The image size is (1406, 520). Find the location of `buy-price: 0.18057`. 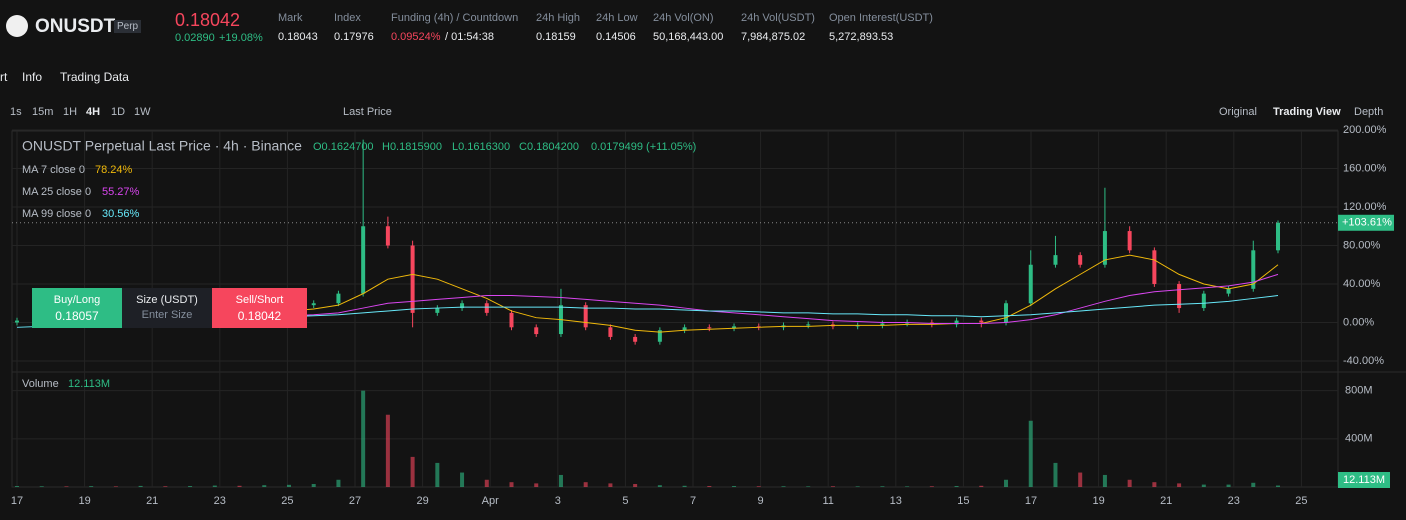

buy-price: 0.18057 is located at coordinates (77, 316).